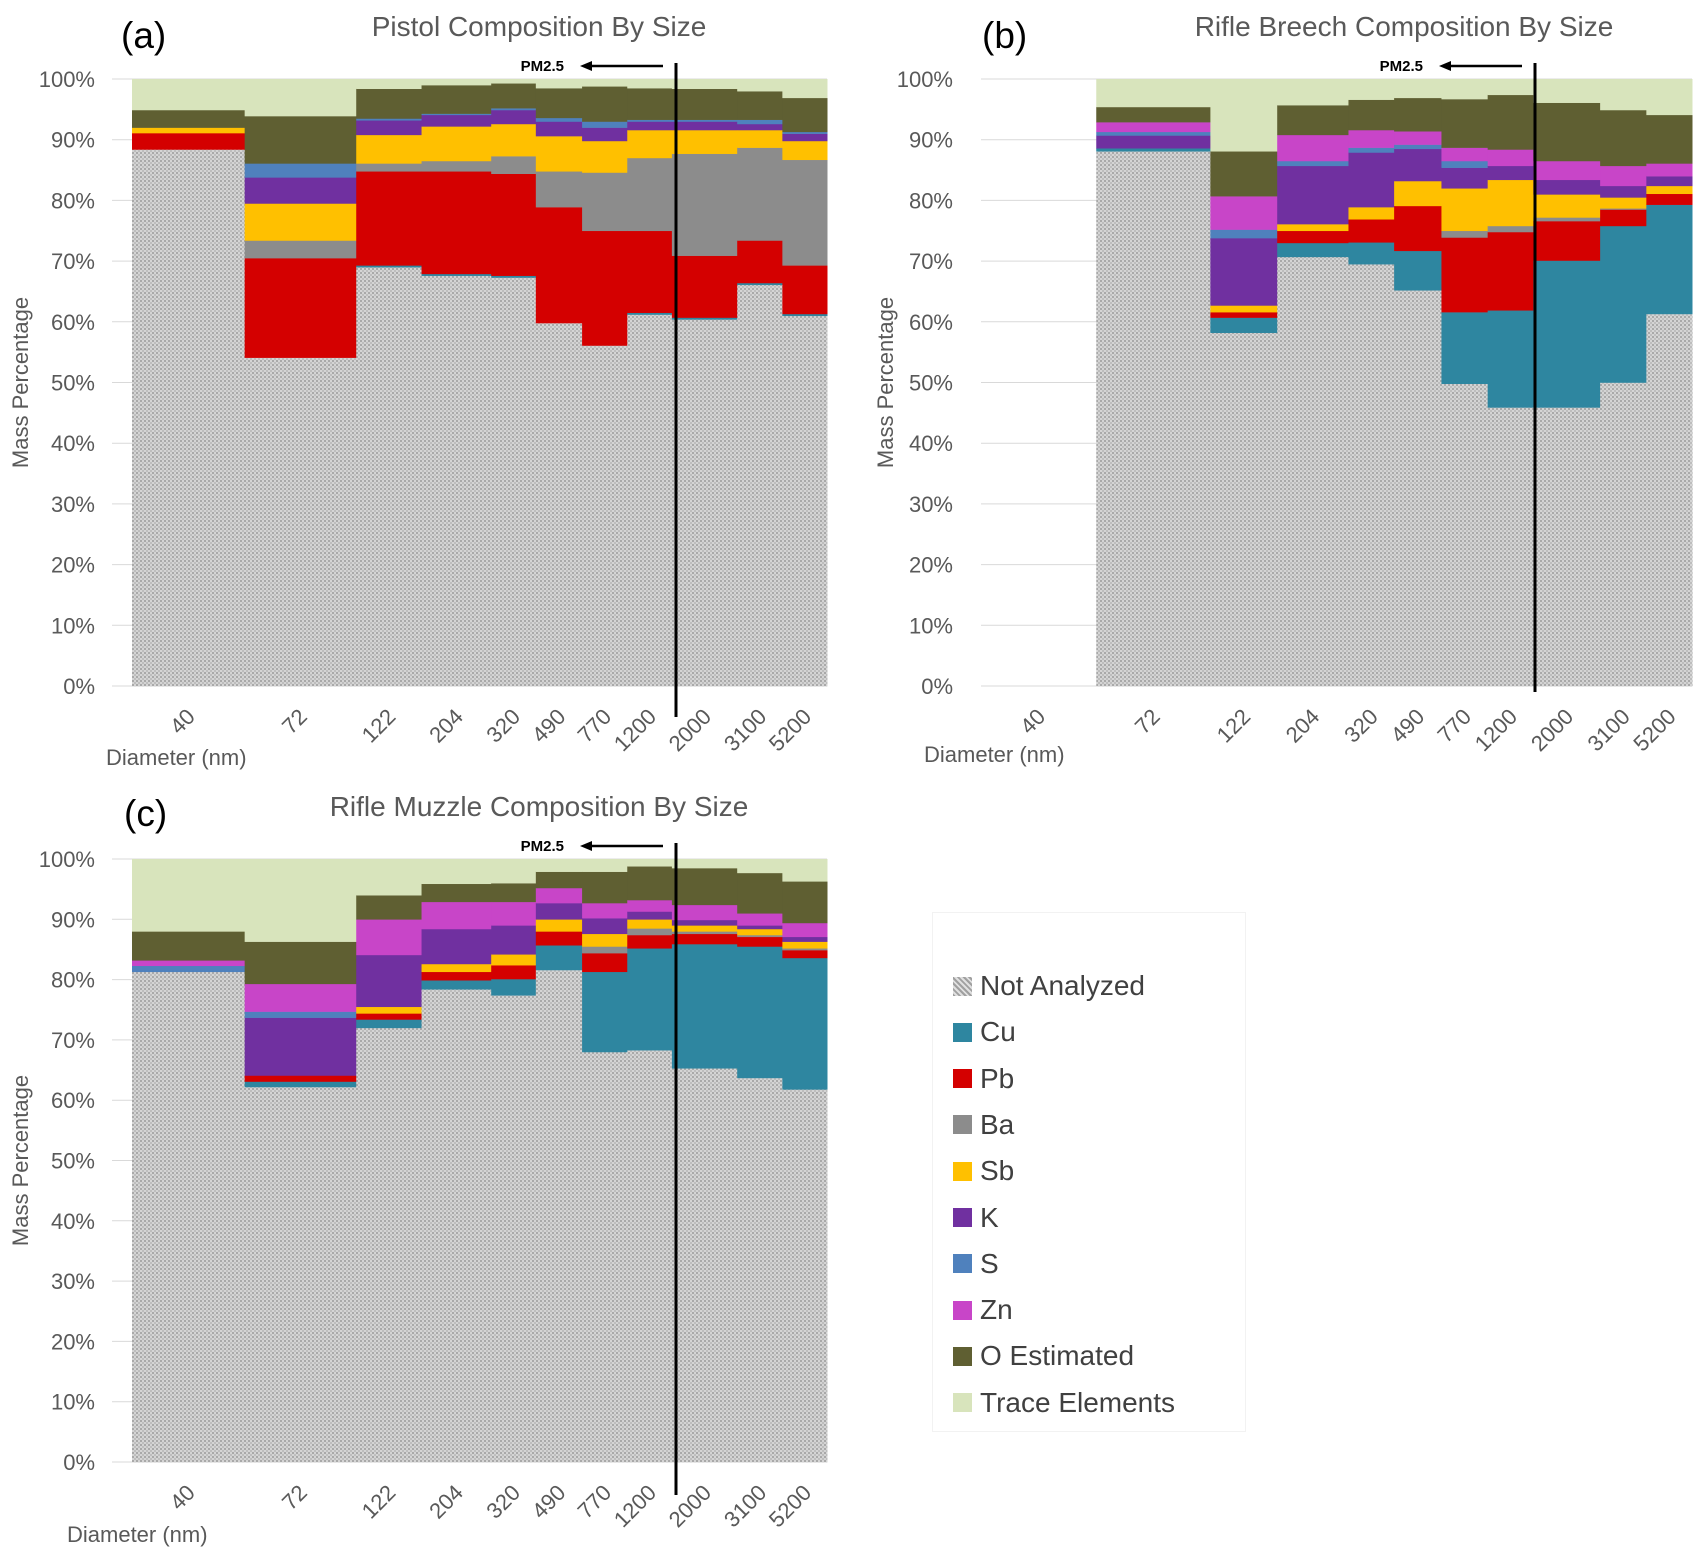 This screenshot has width=1699, height=1553. Describe the element at coordinates (73, 322) in the screenshot. I see `y-tick-label: 60%` at that location.